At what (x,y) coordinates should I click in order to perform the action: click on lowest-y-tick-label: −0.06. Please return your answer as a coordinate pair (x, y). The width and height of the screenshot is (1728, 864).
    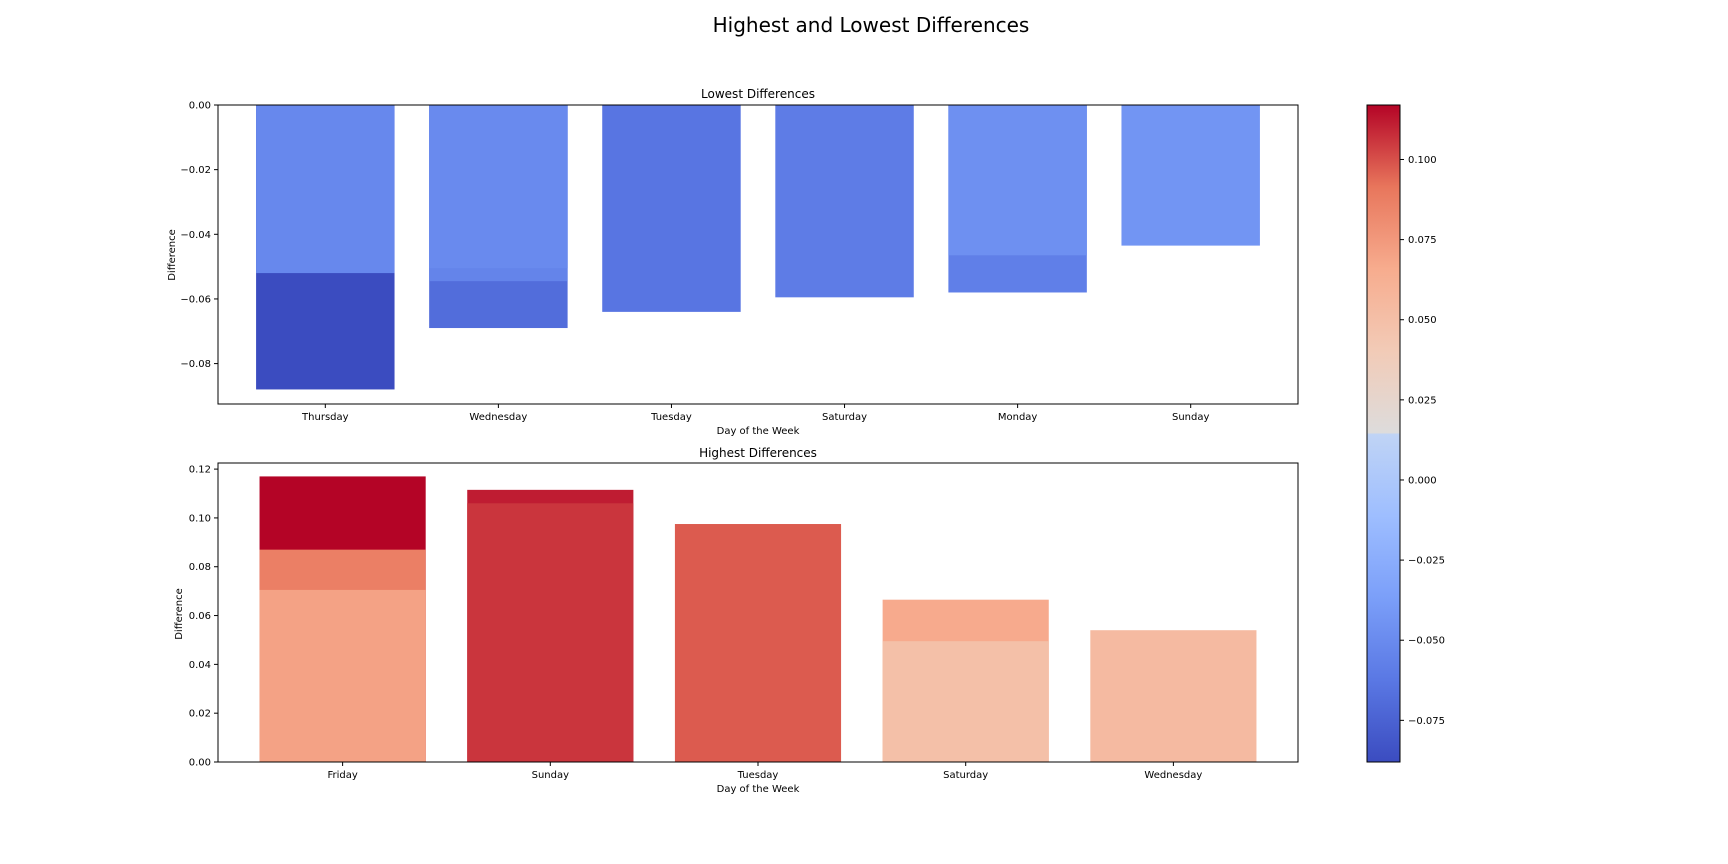
    Looking at the image, I should click on (195, 299).